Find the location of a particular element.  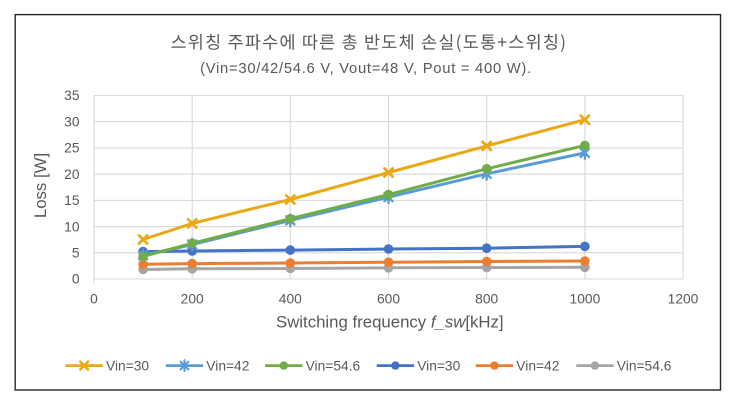

svg-text: 15 is located at coordinates (72, 200).